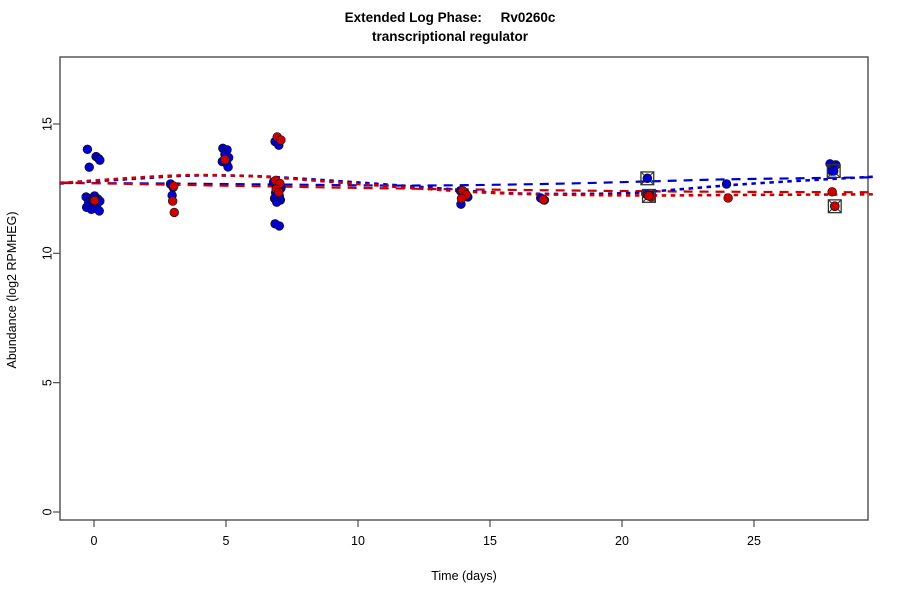 The width and height of the screenshot is (900, 600). I want to click on y-tick-label: 10, so click(48, 253).